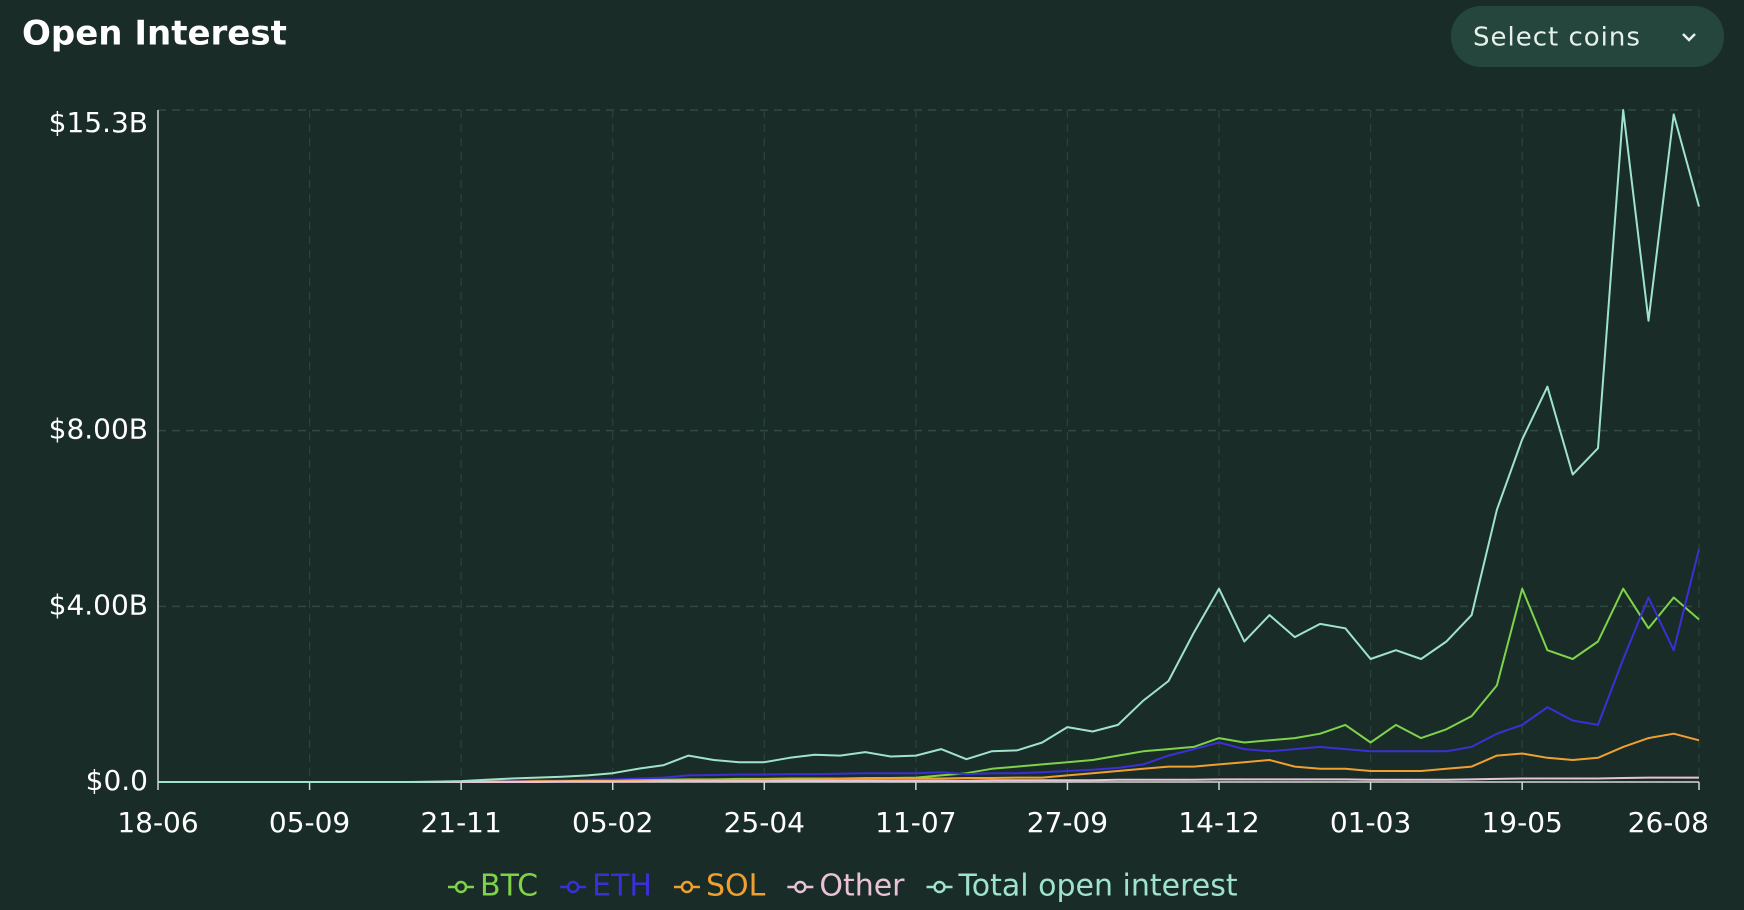 This screenshot has width=1744, height=910. What do you see at coordinates (117, 780) in the screenshot?
I see `y-tick-label: $0.0` at bounding box center [117, 780].